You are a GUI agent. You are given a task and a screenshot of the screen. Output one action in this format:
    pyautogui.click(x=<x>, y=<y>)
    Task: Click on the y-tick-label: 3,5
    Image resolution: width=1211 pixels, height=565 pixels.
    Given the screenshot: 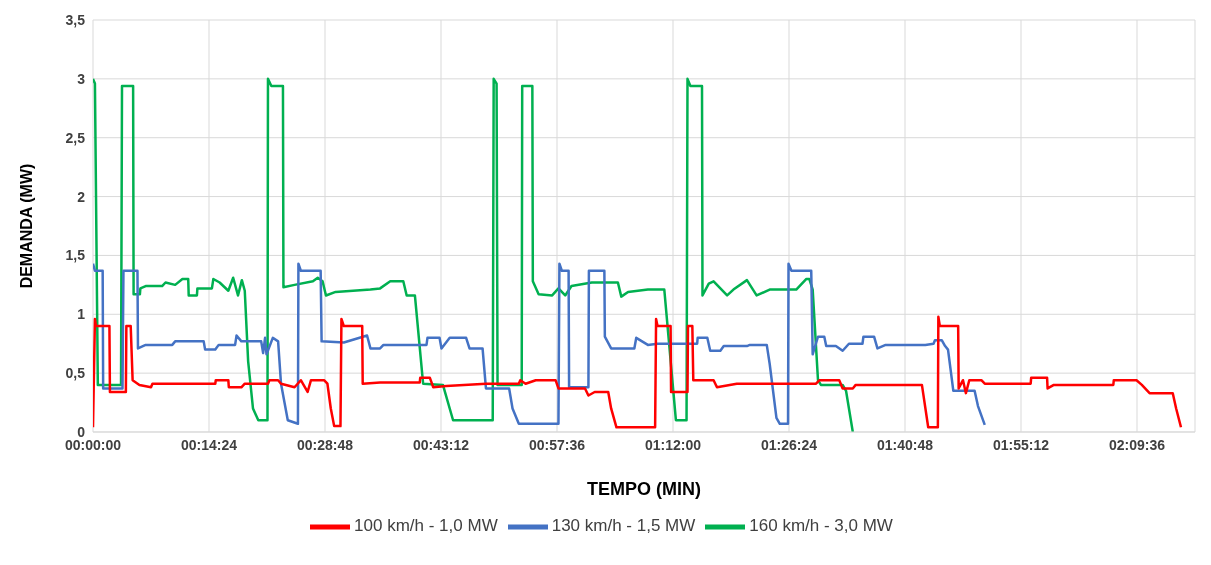 What is the action you would take?
    pyautogui.click(x=75, y=19)
    